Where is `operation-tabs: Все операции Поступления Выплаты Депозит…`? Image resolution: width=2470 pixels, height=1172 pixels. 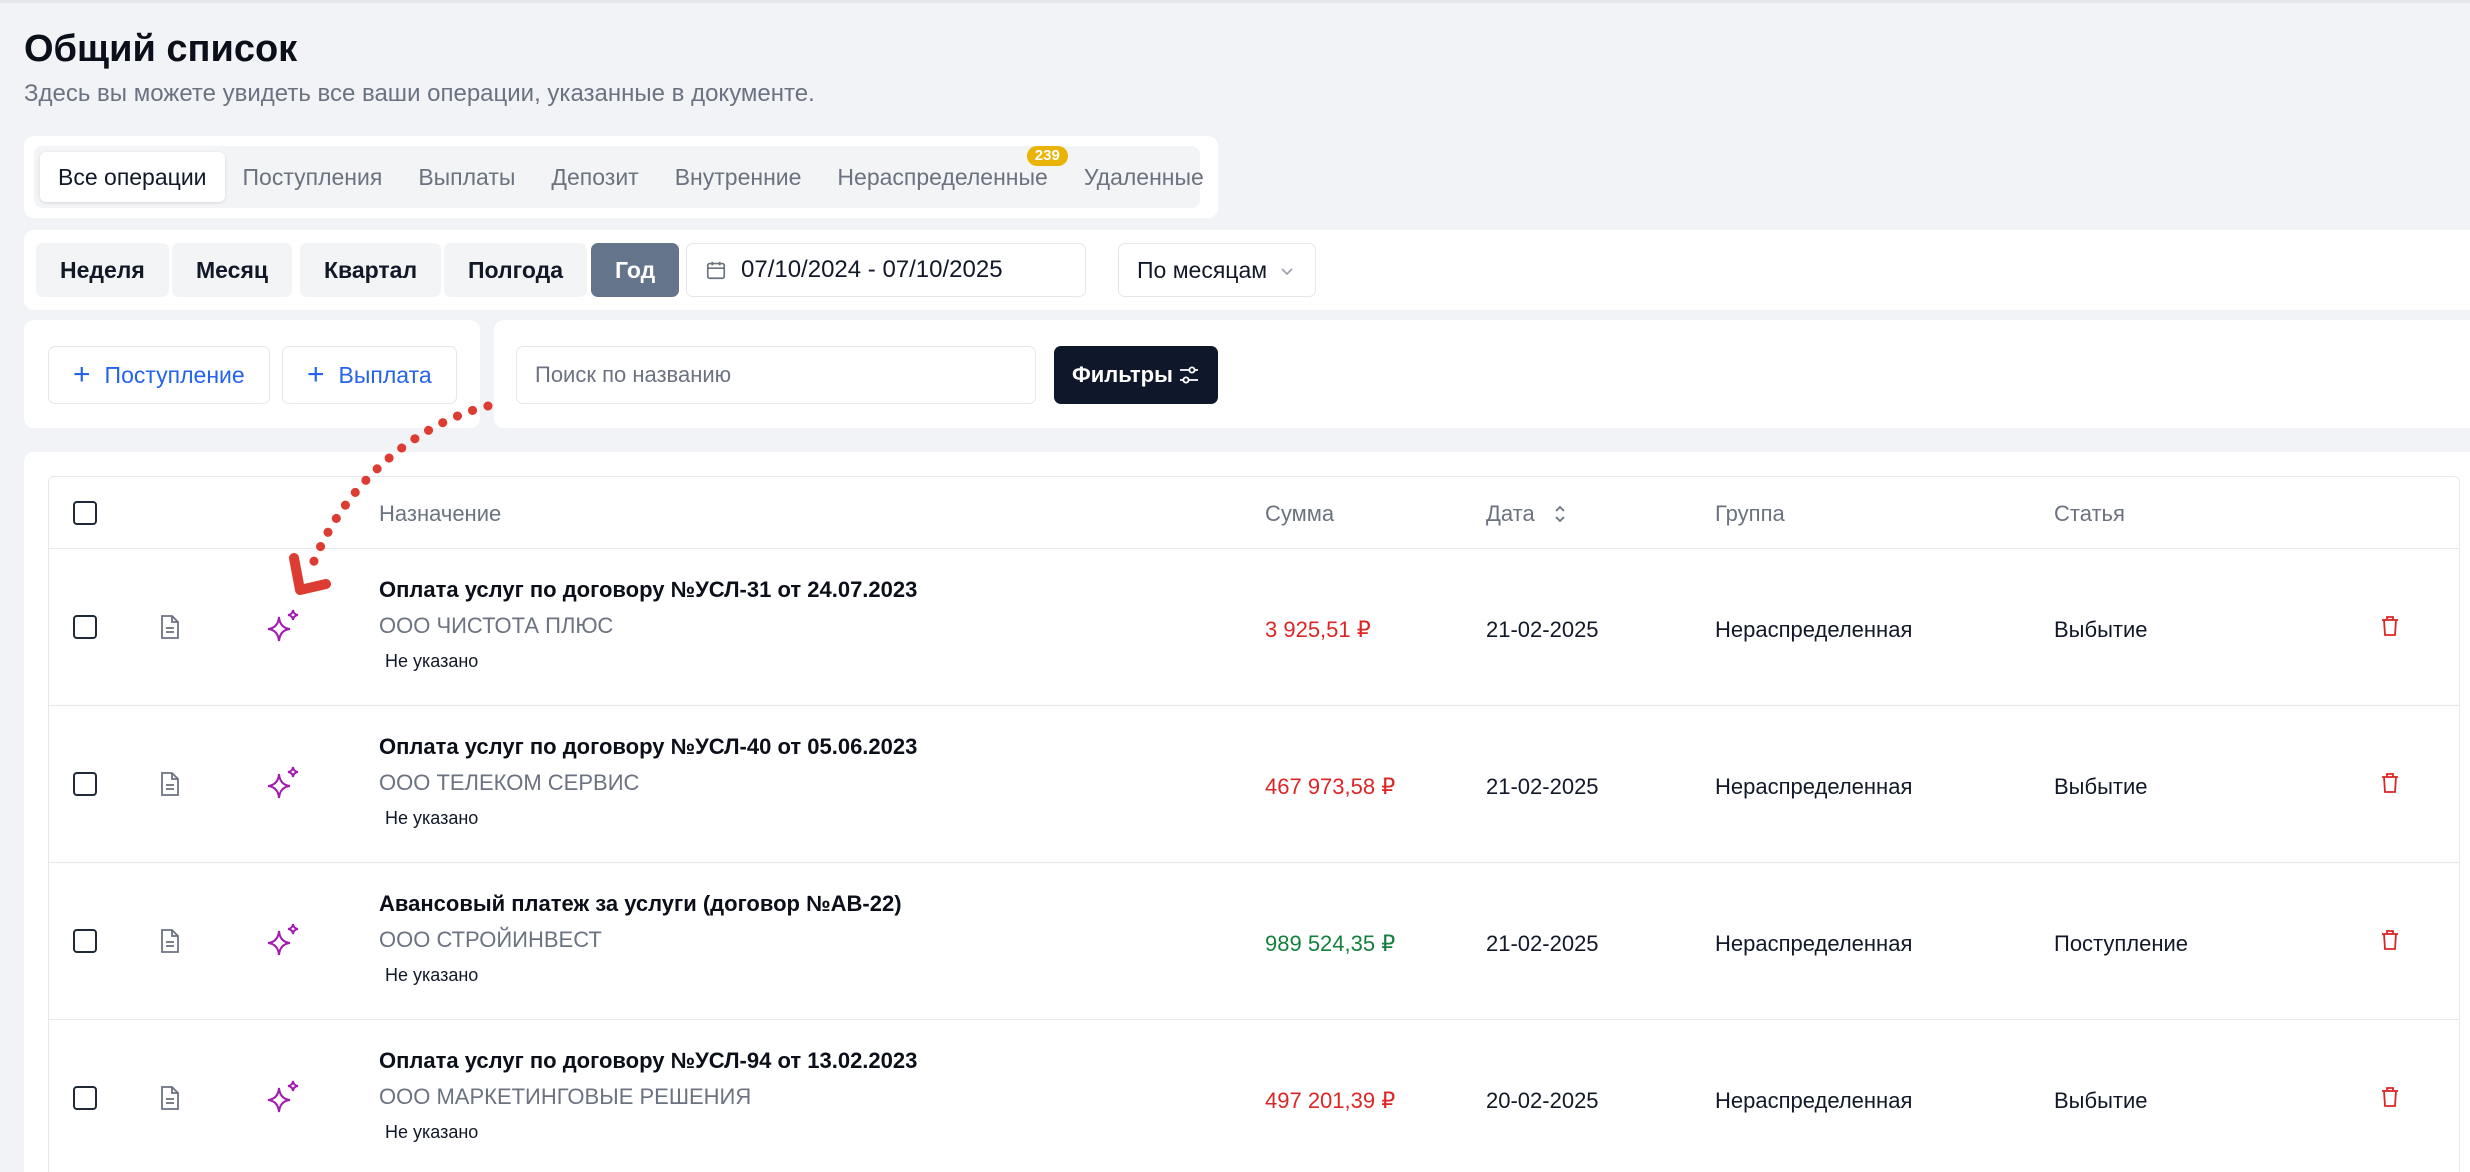 operation-tabs: Все операции Поступления Выплаты Депозит… is located at coordinates (619, 177).